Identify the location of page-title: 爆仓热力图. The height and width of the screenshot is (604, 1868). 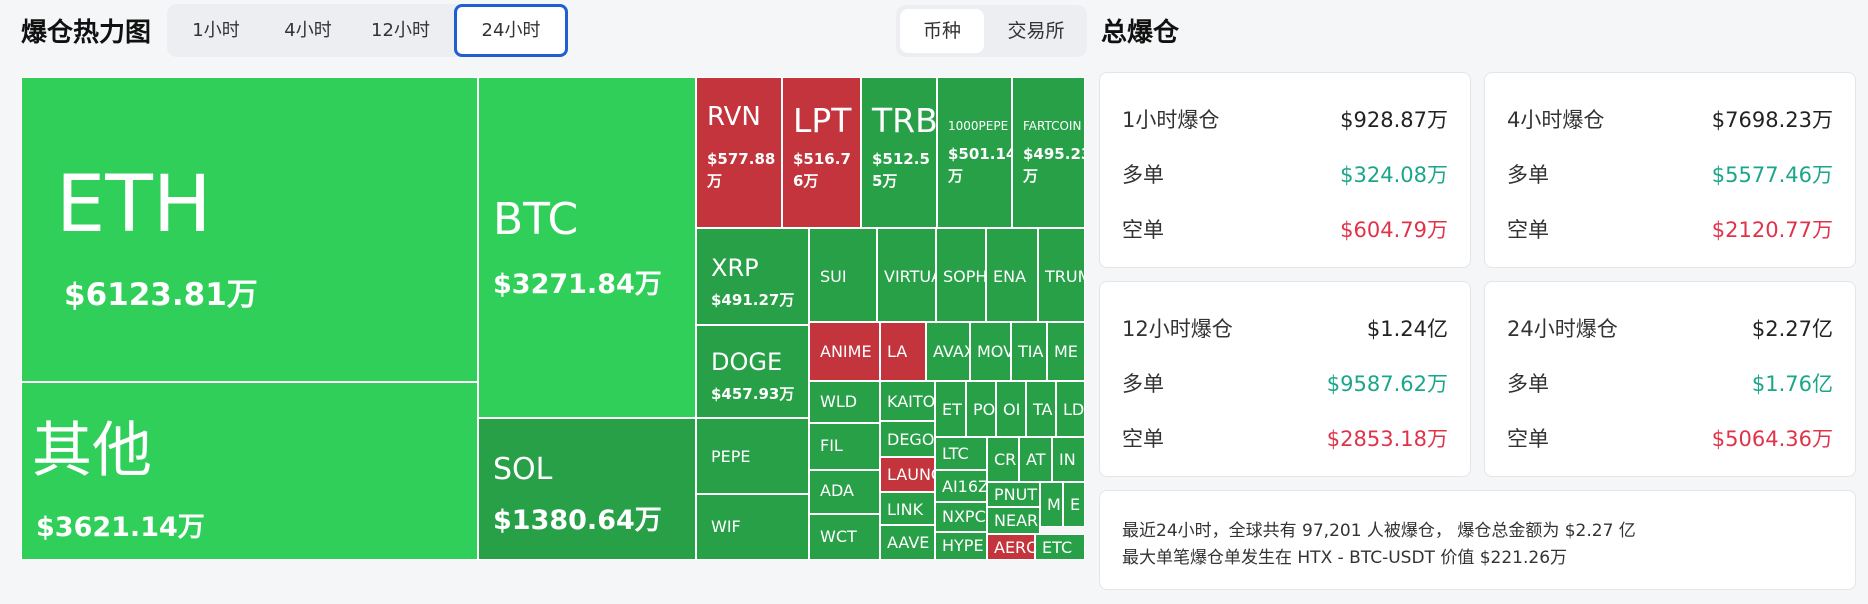
(86, 33).